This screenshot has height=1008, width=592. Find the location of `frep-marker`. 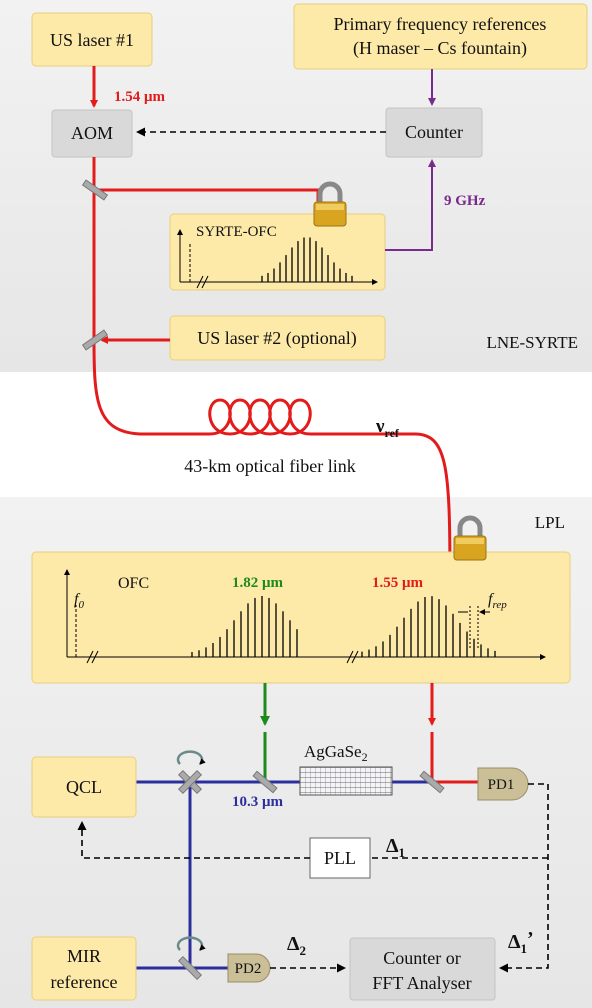

frep-marker is located at coordinates (474, 626).